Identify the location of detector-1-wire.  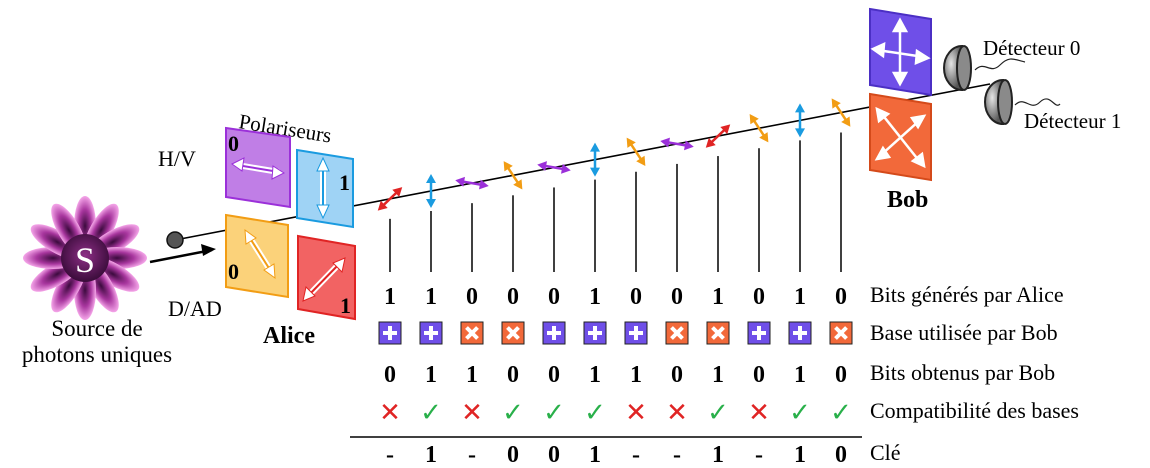
(1037, 102).